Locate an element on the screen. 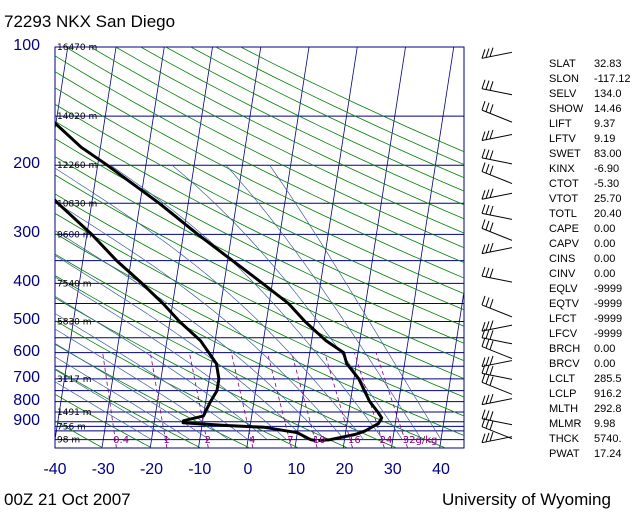 The width and height of the screenshot is (640, 512). index-name: TOTL is located at coordinates (563, 214).